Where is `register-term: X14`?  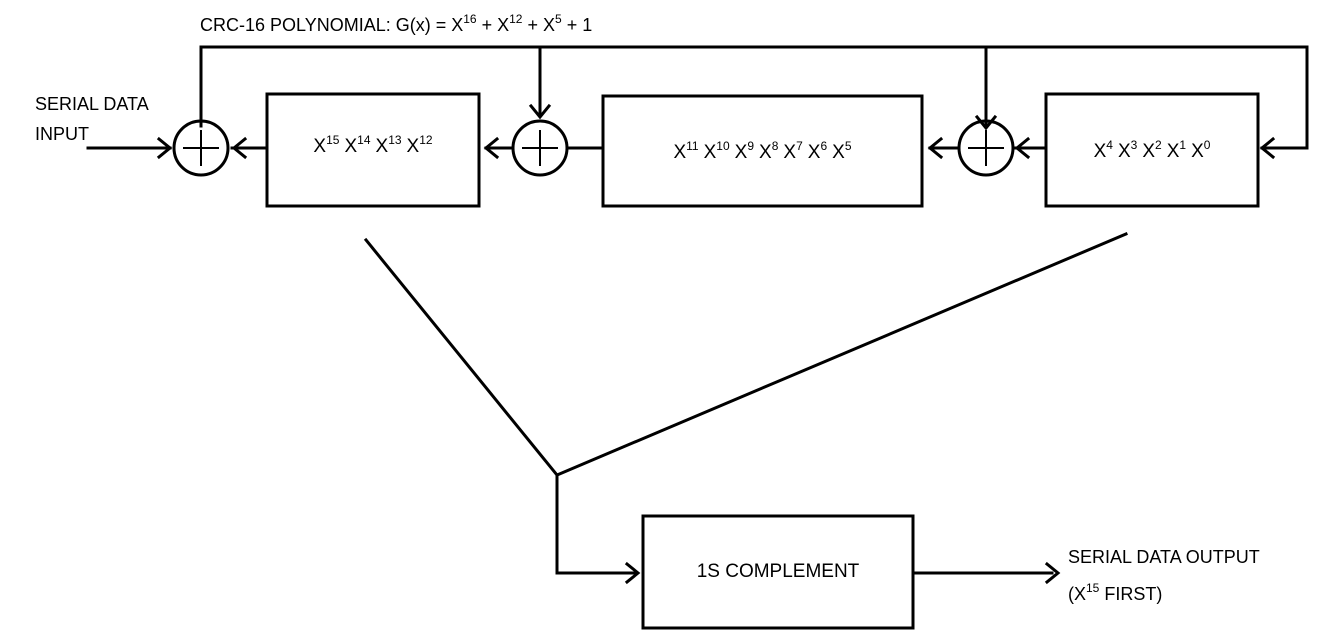
register-term: X14 is located at coordinates (357, 144).